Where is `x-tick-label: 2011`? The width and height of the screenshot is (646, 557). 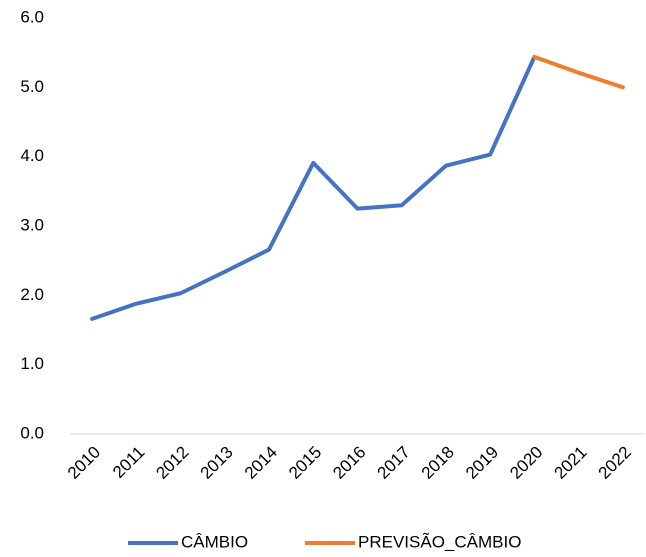
x-tick-label: 2011 is located at coordinates (128, 462).